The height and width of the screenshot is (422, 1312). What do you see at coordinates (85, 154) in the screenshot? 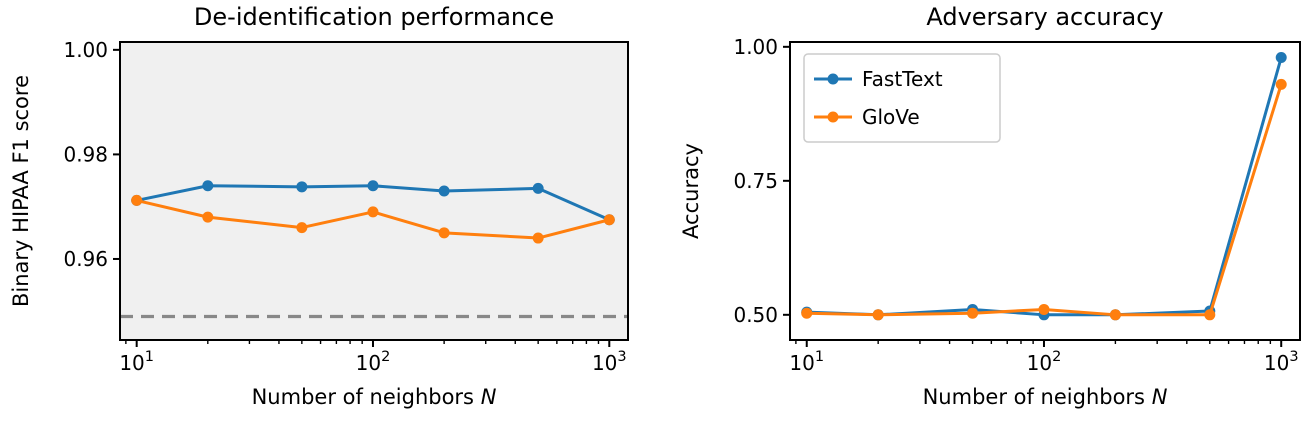
I see `y-tick-label: 0.98` at bounding box center [85, 154].